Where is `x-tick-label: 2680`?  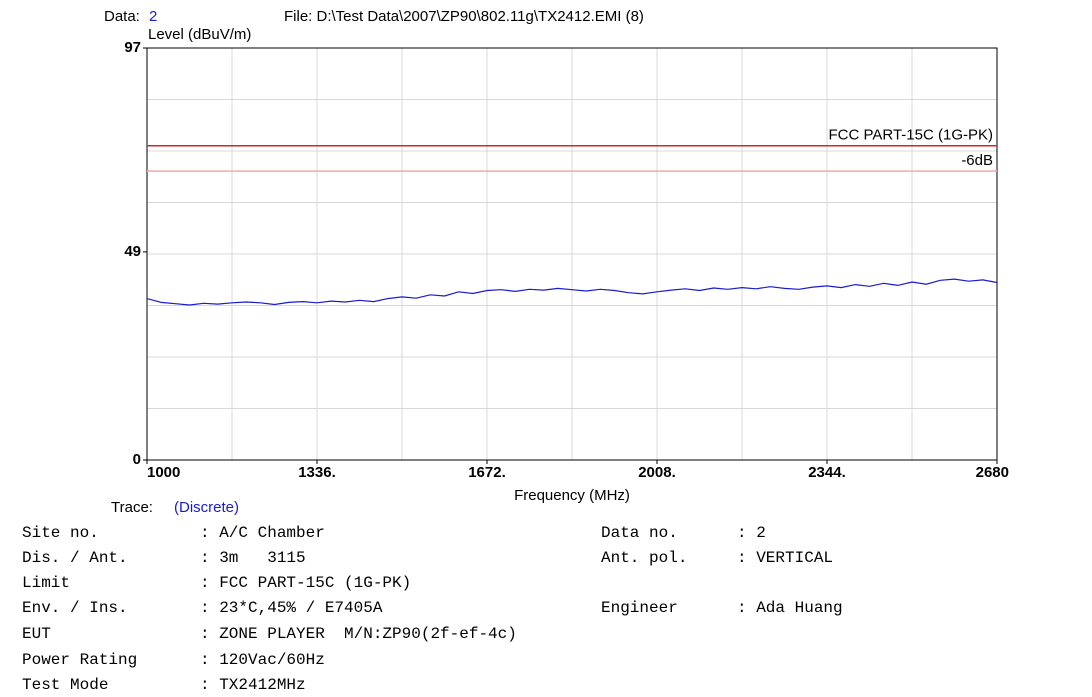
x-tick-label: 2680 is located at coordinates (992, 472).